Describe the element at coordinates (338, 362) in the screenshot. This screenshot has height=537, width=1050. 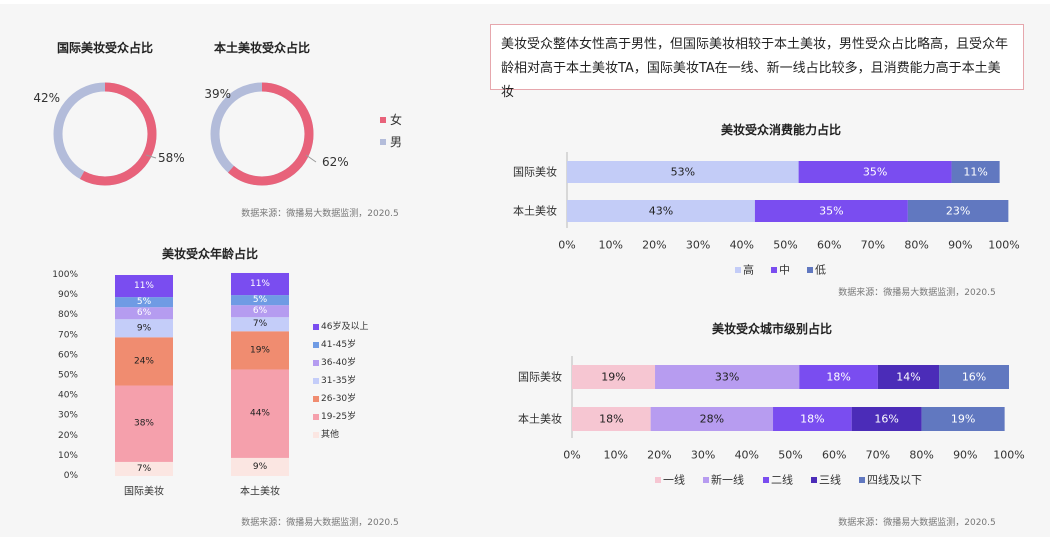
I see `age-legend-label: 36-40岁` at that location.